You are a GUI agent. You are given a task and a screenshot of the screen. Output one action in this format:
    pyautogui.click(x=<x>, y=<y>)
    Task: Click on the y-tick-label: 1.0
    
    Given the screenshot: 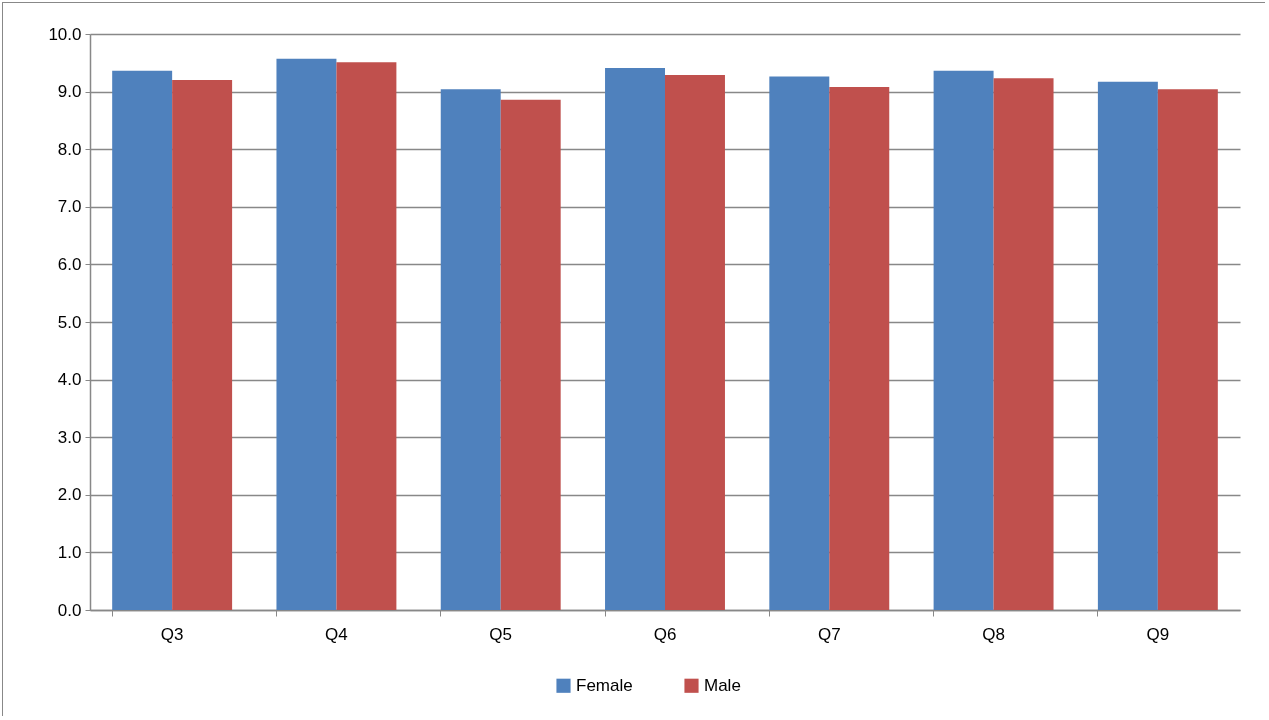 What is the action you would take?
    pyautogui.click(x=69, y=552)
    